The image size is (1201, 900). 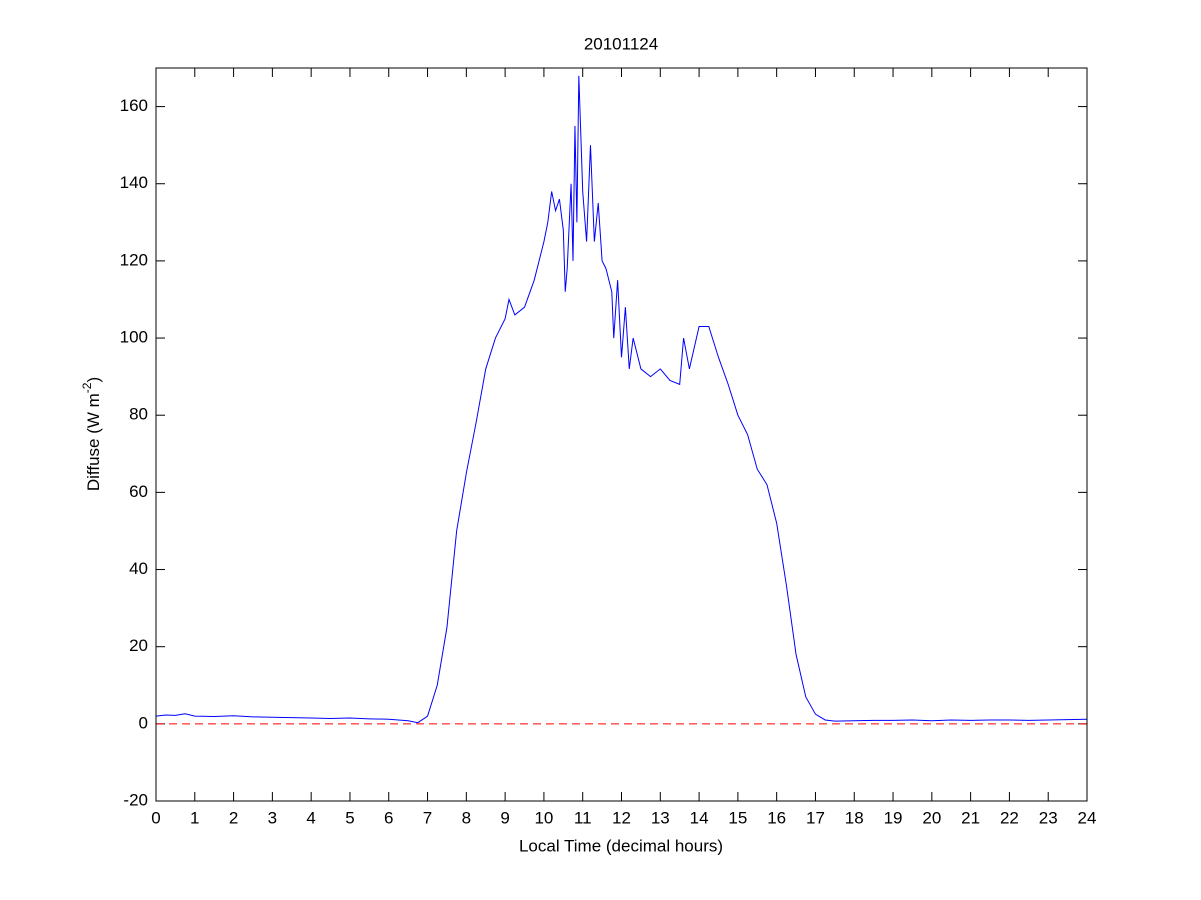 What do you see at coordinates (854, 817) in the screenshot?
I see `x-tick-label: 18` at bounding box center [854, 817].